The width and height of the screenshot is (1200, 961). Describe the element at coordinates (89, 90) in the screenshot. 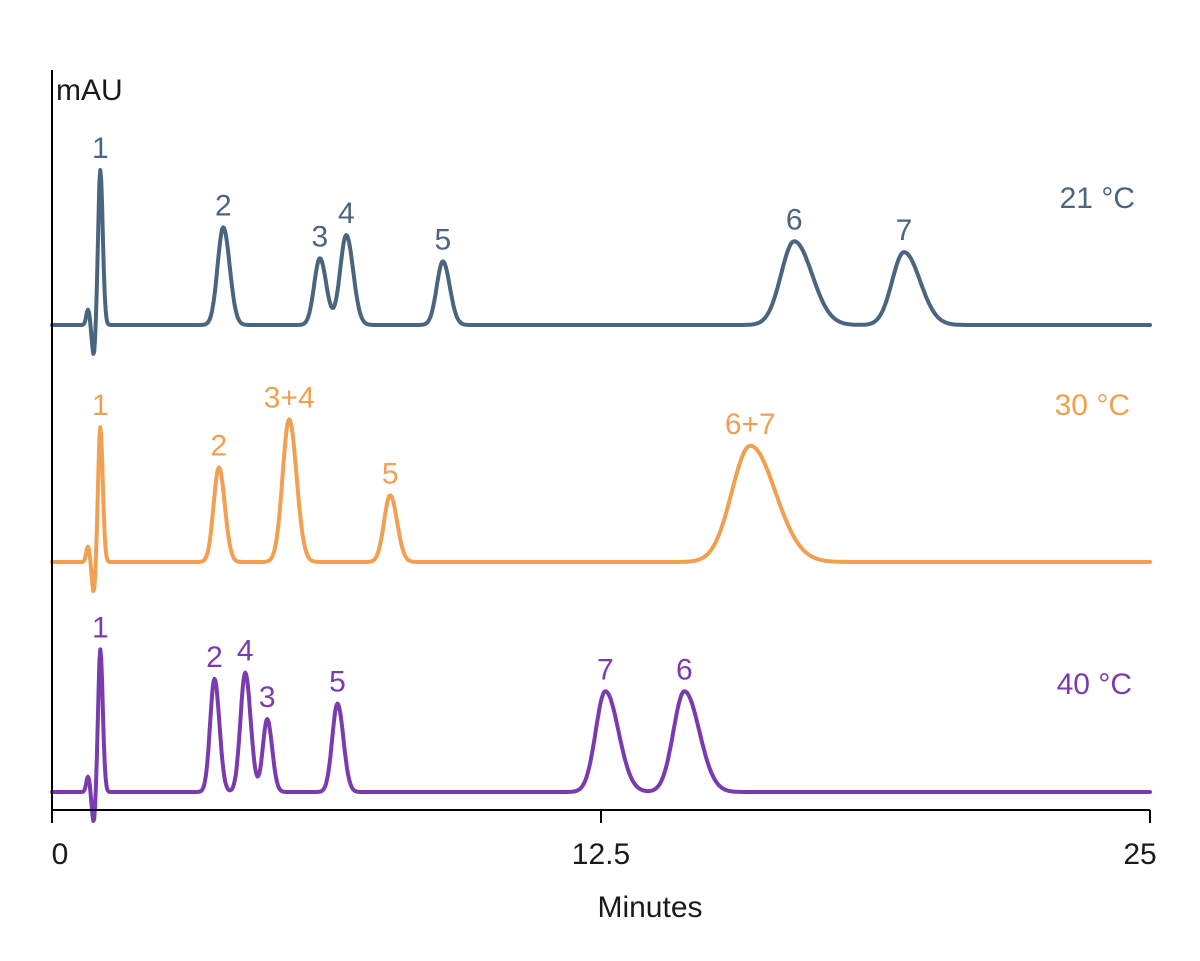

I see `y-axis-label: mAU` at that location.